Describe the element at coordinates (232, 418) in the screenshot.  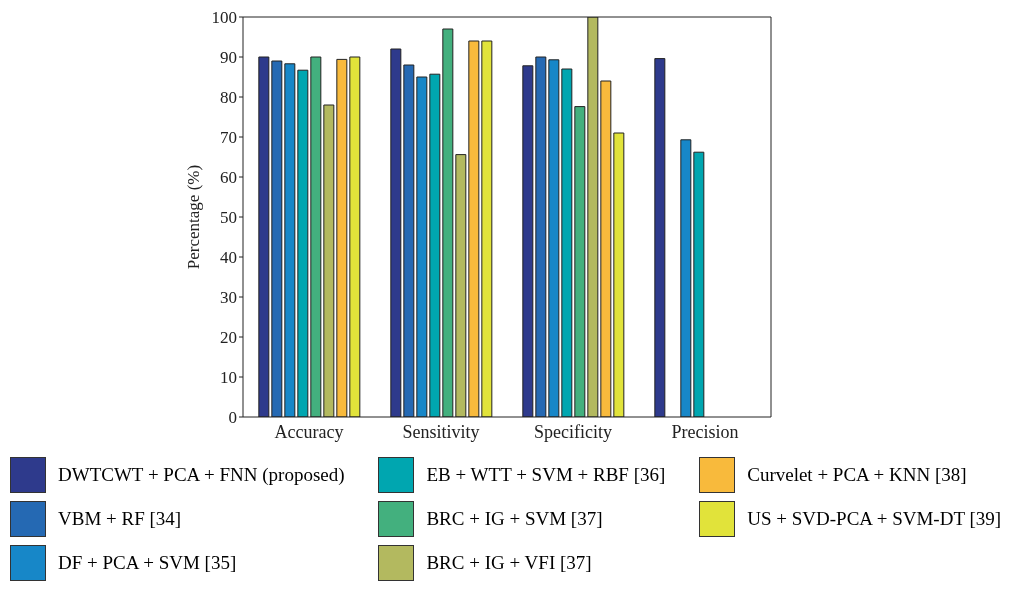
I see `y-tick-label: 0` at that location.